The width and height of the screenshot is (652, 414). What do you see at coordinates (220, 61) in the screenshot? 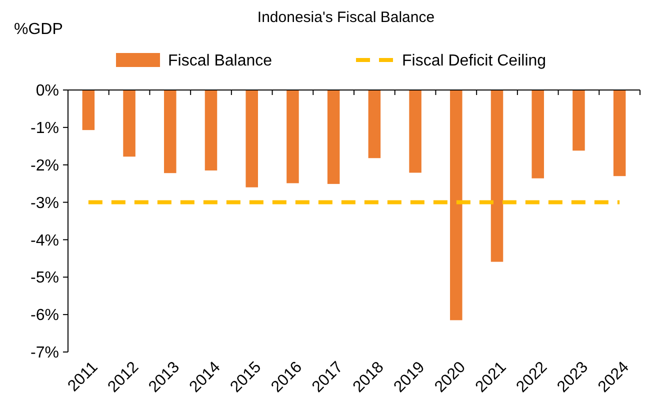
I see `legend-label: Fiscal Balance` at bounding box center [220, 61].